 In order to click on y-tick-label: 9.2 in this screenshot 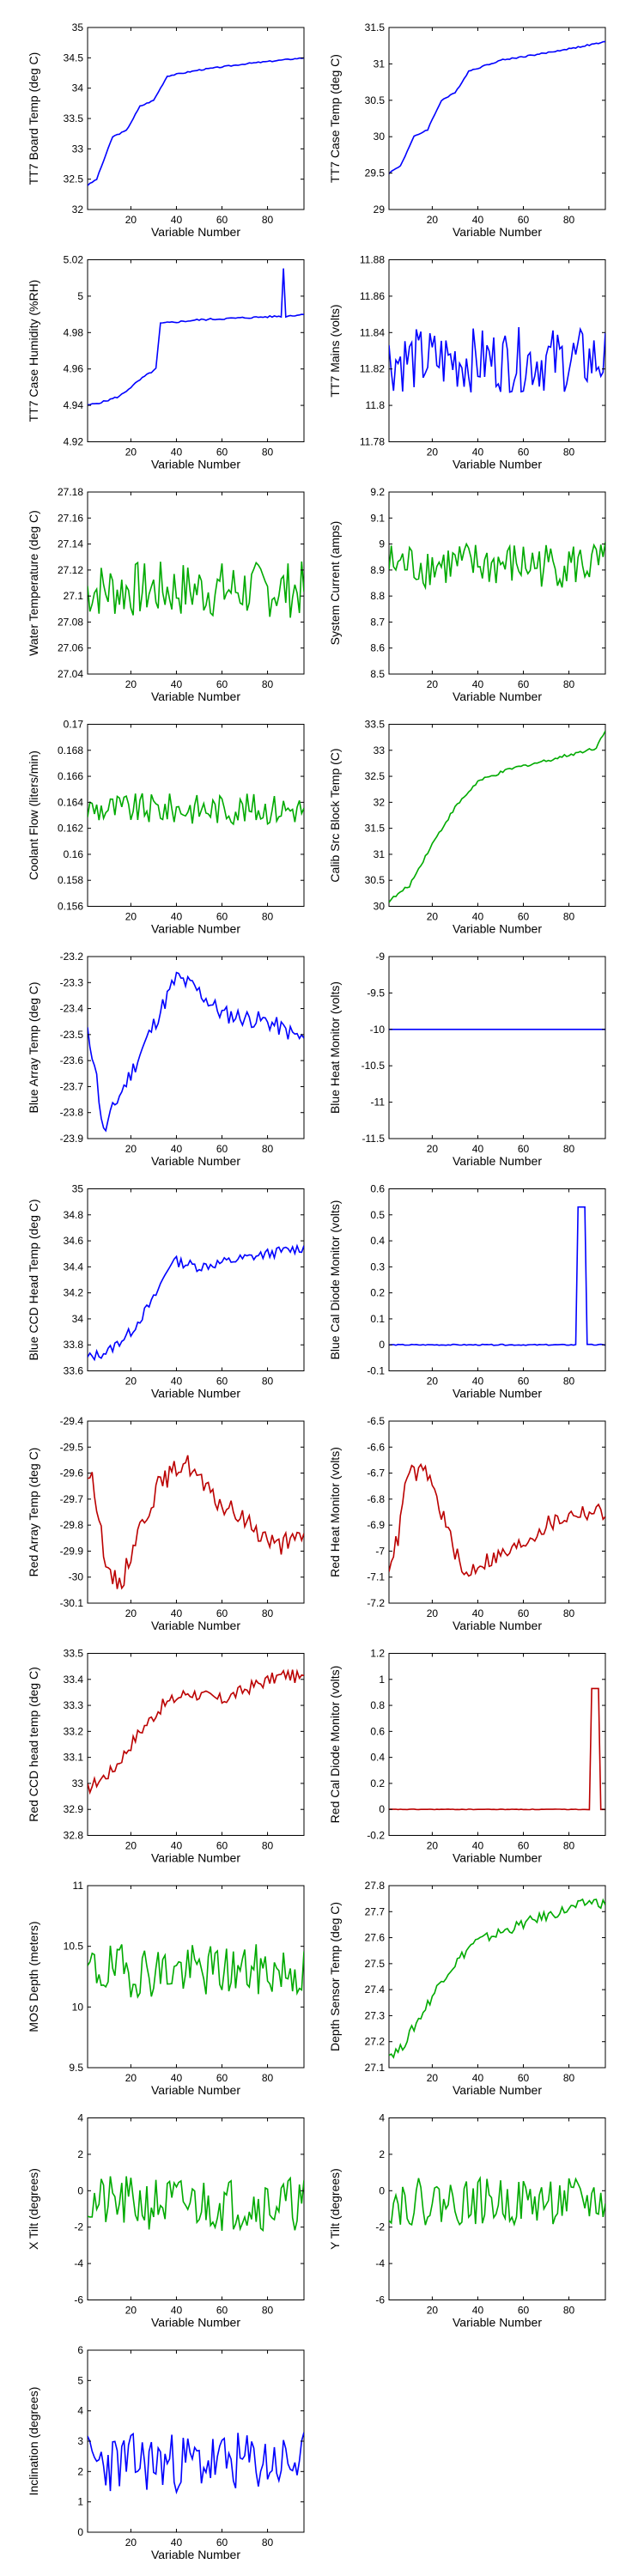, I will do `click(377, 492)`.